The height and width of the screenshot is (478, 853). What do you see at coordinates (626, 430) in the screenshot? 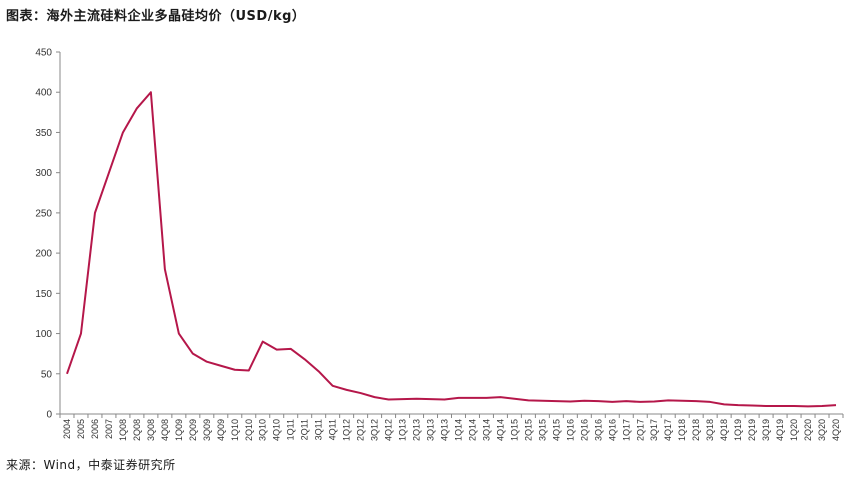
I see `x-tick-label: 1Q17` at bounding box center [626, 430].